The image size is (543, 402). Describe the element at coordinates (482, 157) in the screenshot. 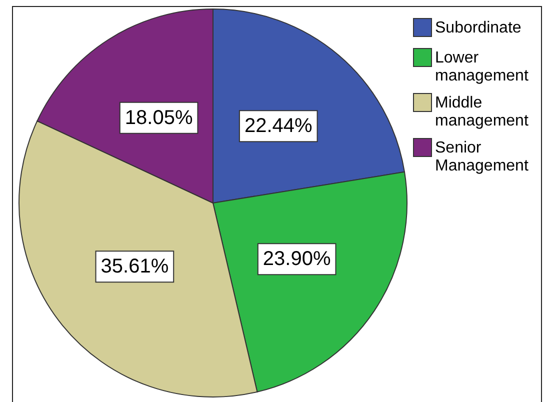

I see `legend-label: Senior Management` at that location.